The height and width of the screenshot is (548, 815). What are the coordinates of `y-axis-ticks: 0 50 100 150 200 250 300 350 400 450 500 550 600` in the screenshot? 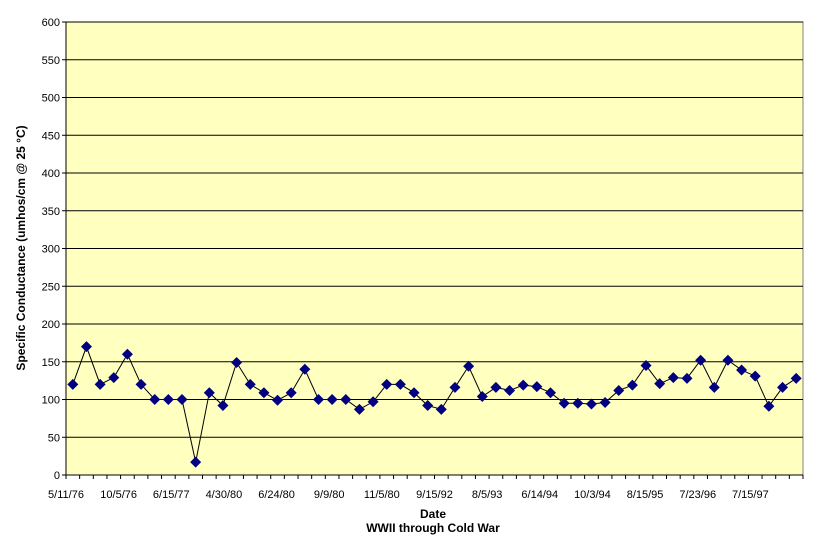 It's located at (54, 249).